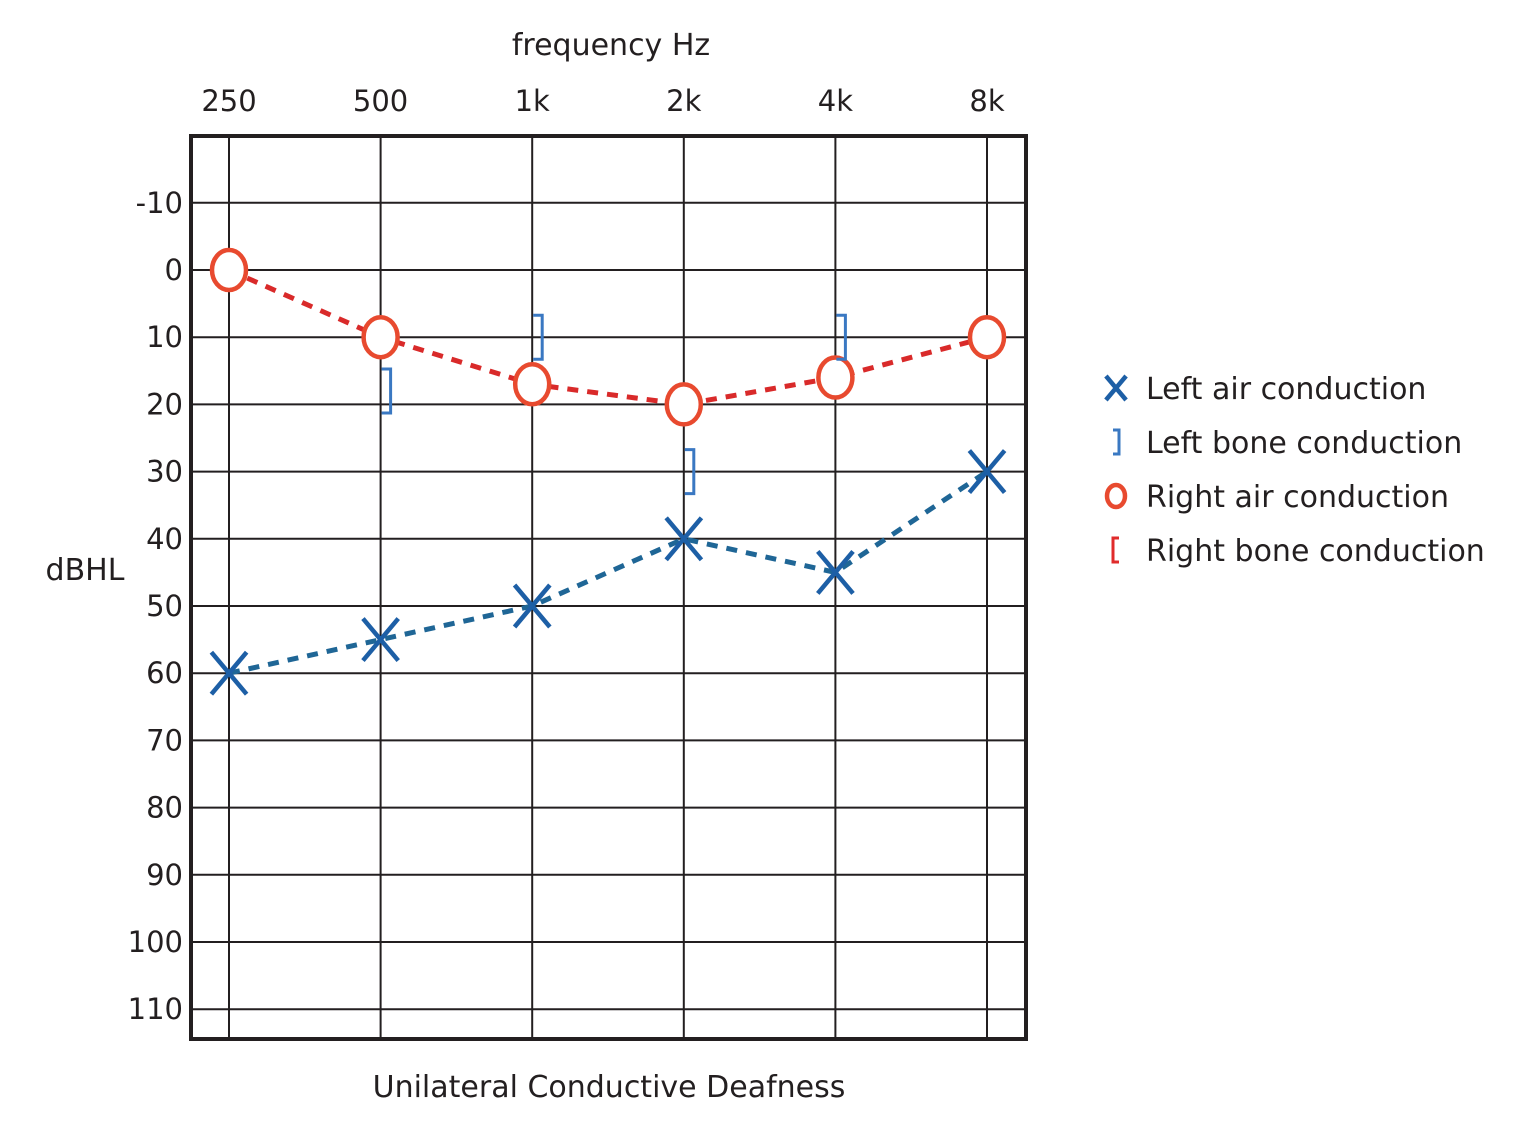  Describe the element at coordinates (164, 740) in the screenshot. I see `y-tick-label: 70` at that location.